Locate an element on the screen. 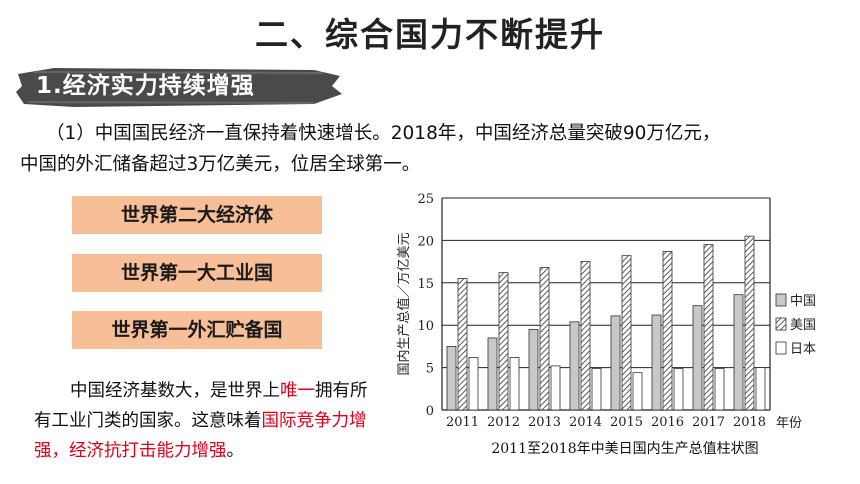 The width and height of the screenshot is (860, 484). x-axis-label: 年份 is located at coordinates (789, 423).